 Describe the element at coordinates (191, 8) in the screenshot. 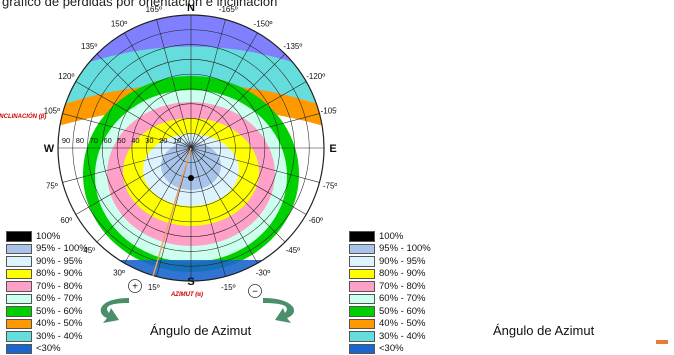

I see `compass-north: N` at that location.